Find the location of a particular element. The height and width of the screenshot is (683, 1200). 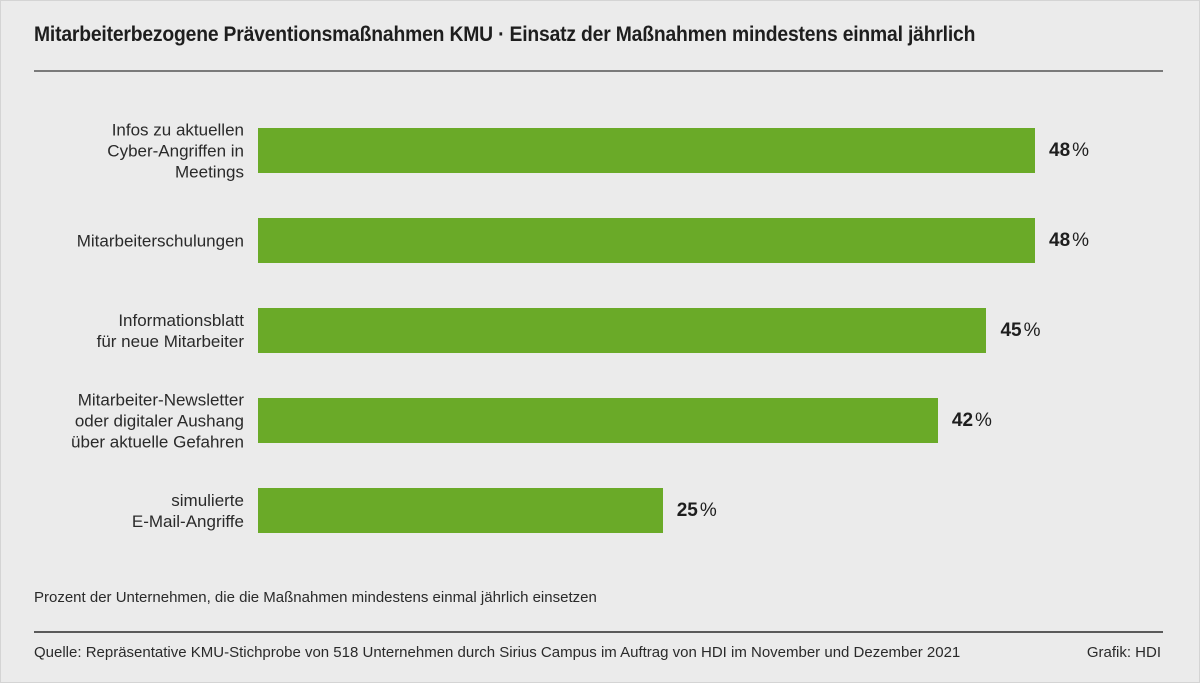

bar-label: Mitarbeiterschulungen is located at coordinates (160, 240).